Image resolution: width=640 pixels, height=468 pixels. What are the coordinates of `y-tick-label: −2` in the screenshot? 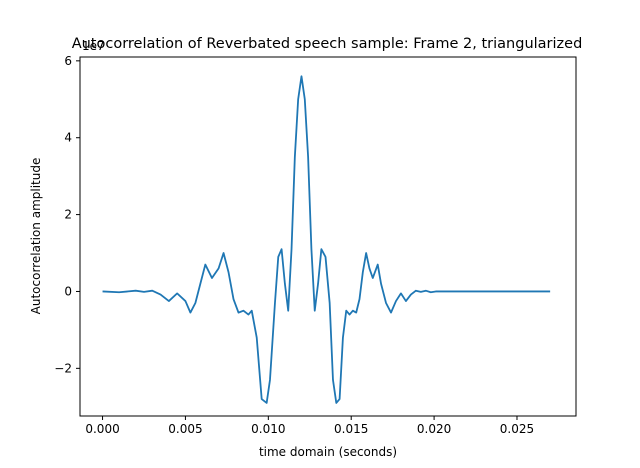 It's located at (63, 368).